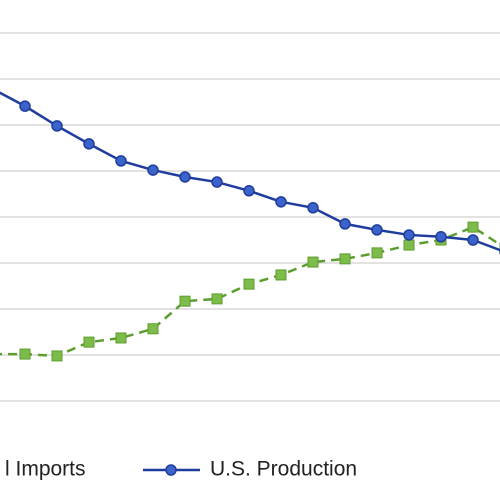  What do you see at coordinates (283, 469) in the screenshot?
I see `legend-label: U.S. Production` at bounding box center [283, 469].